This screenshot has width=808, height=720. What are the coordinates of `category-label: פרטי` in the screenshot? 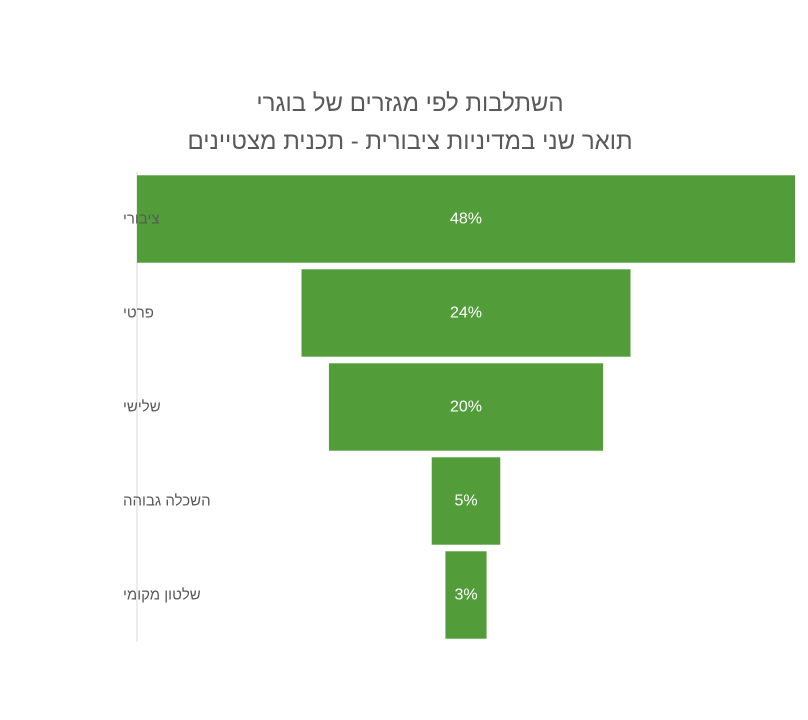 It's located at (138, 313).